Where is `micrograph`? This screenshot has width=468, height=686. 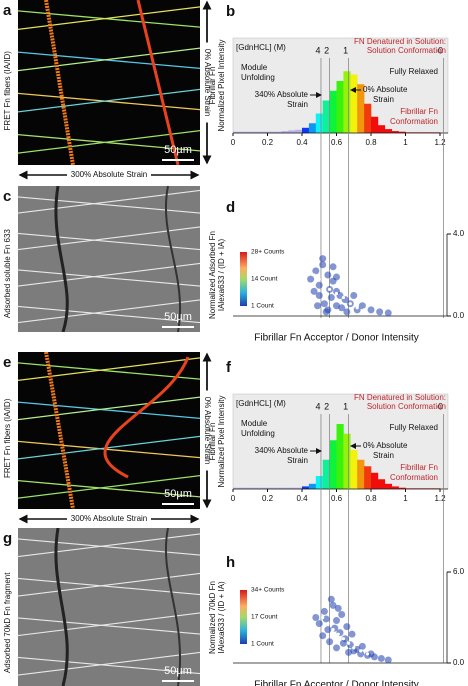
micrograph is located at coordinates (109, 430).